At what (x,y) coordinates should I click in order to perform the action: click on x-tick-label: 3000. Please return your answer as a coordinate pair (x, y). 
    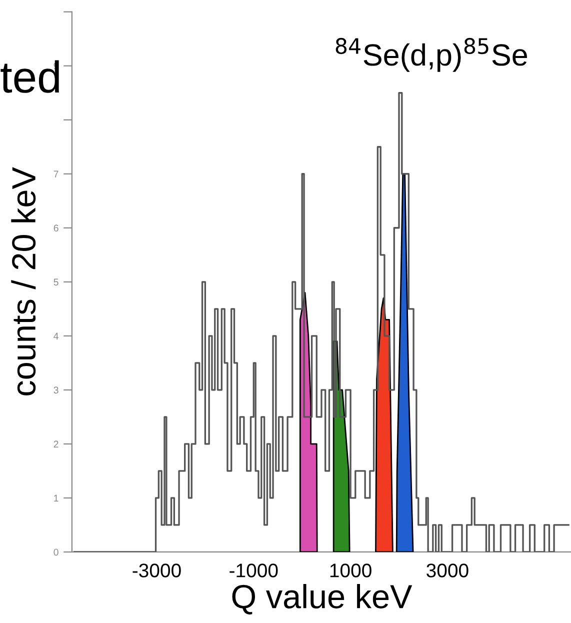
    Looking at the image, I should click on (447, 571).